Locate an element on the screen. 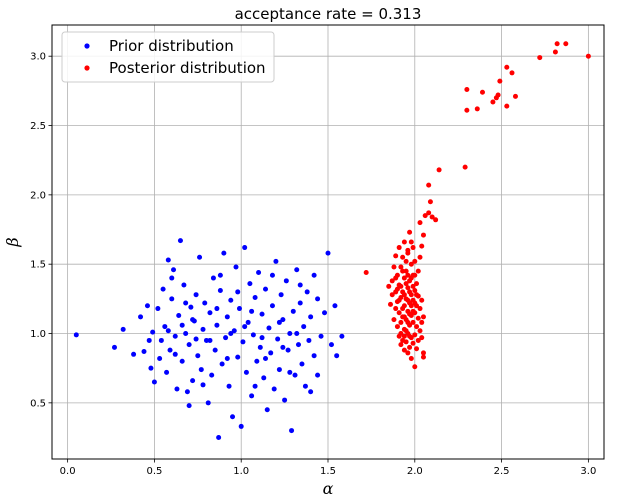 Image resolution: width=618 pixels, height=503 pixels. y-tick-label-4: 2.5 is located at coordinates (38, 126).